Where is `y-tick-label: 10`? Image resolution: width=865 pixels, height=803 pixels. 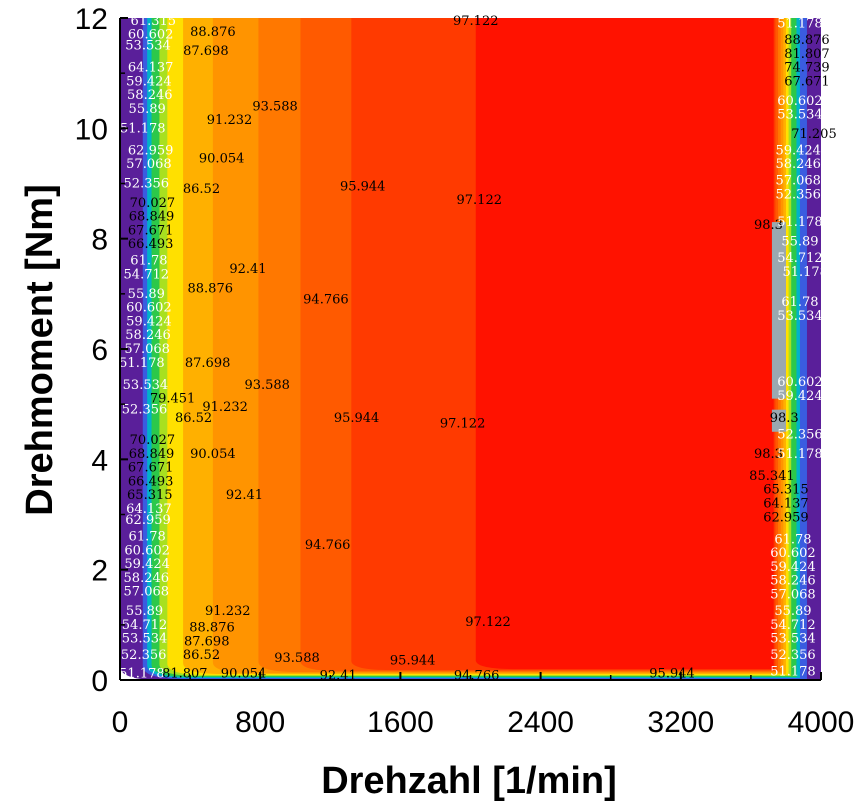 y-tick-label: 10 is located at coordinates (91, 129).